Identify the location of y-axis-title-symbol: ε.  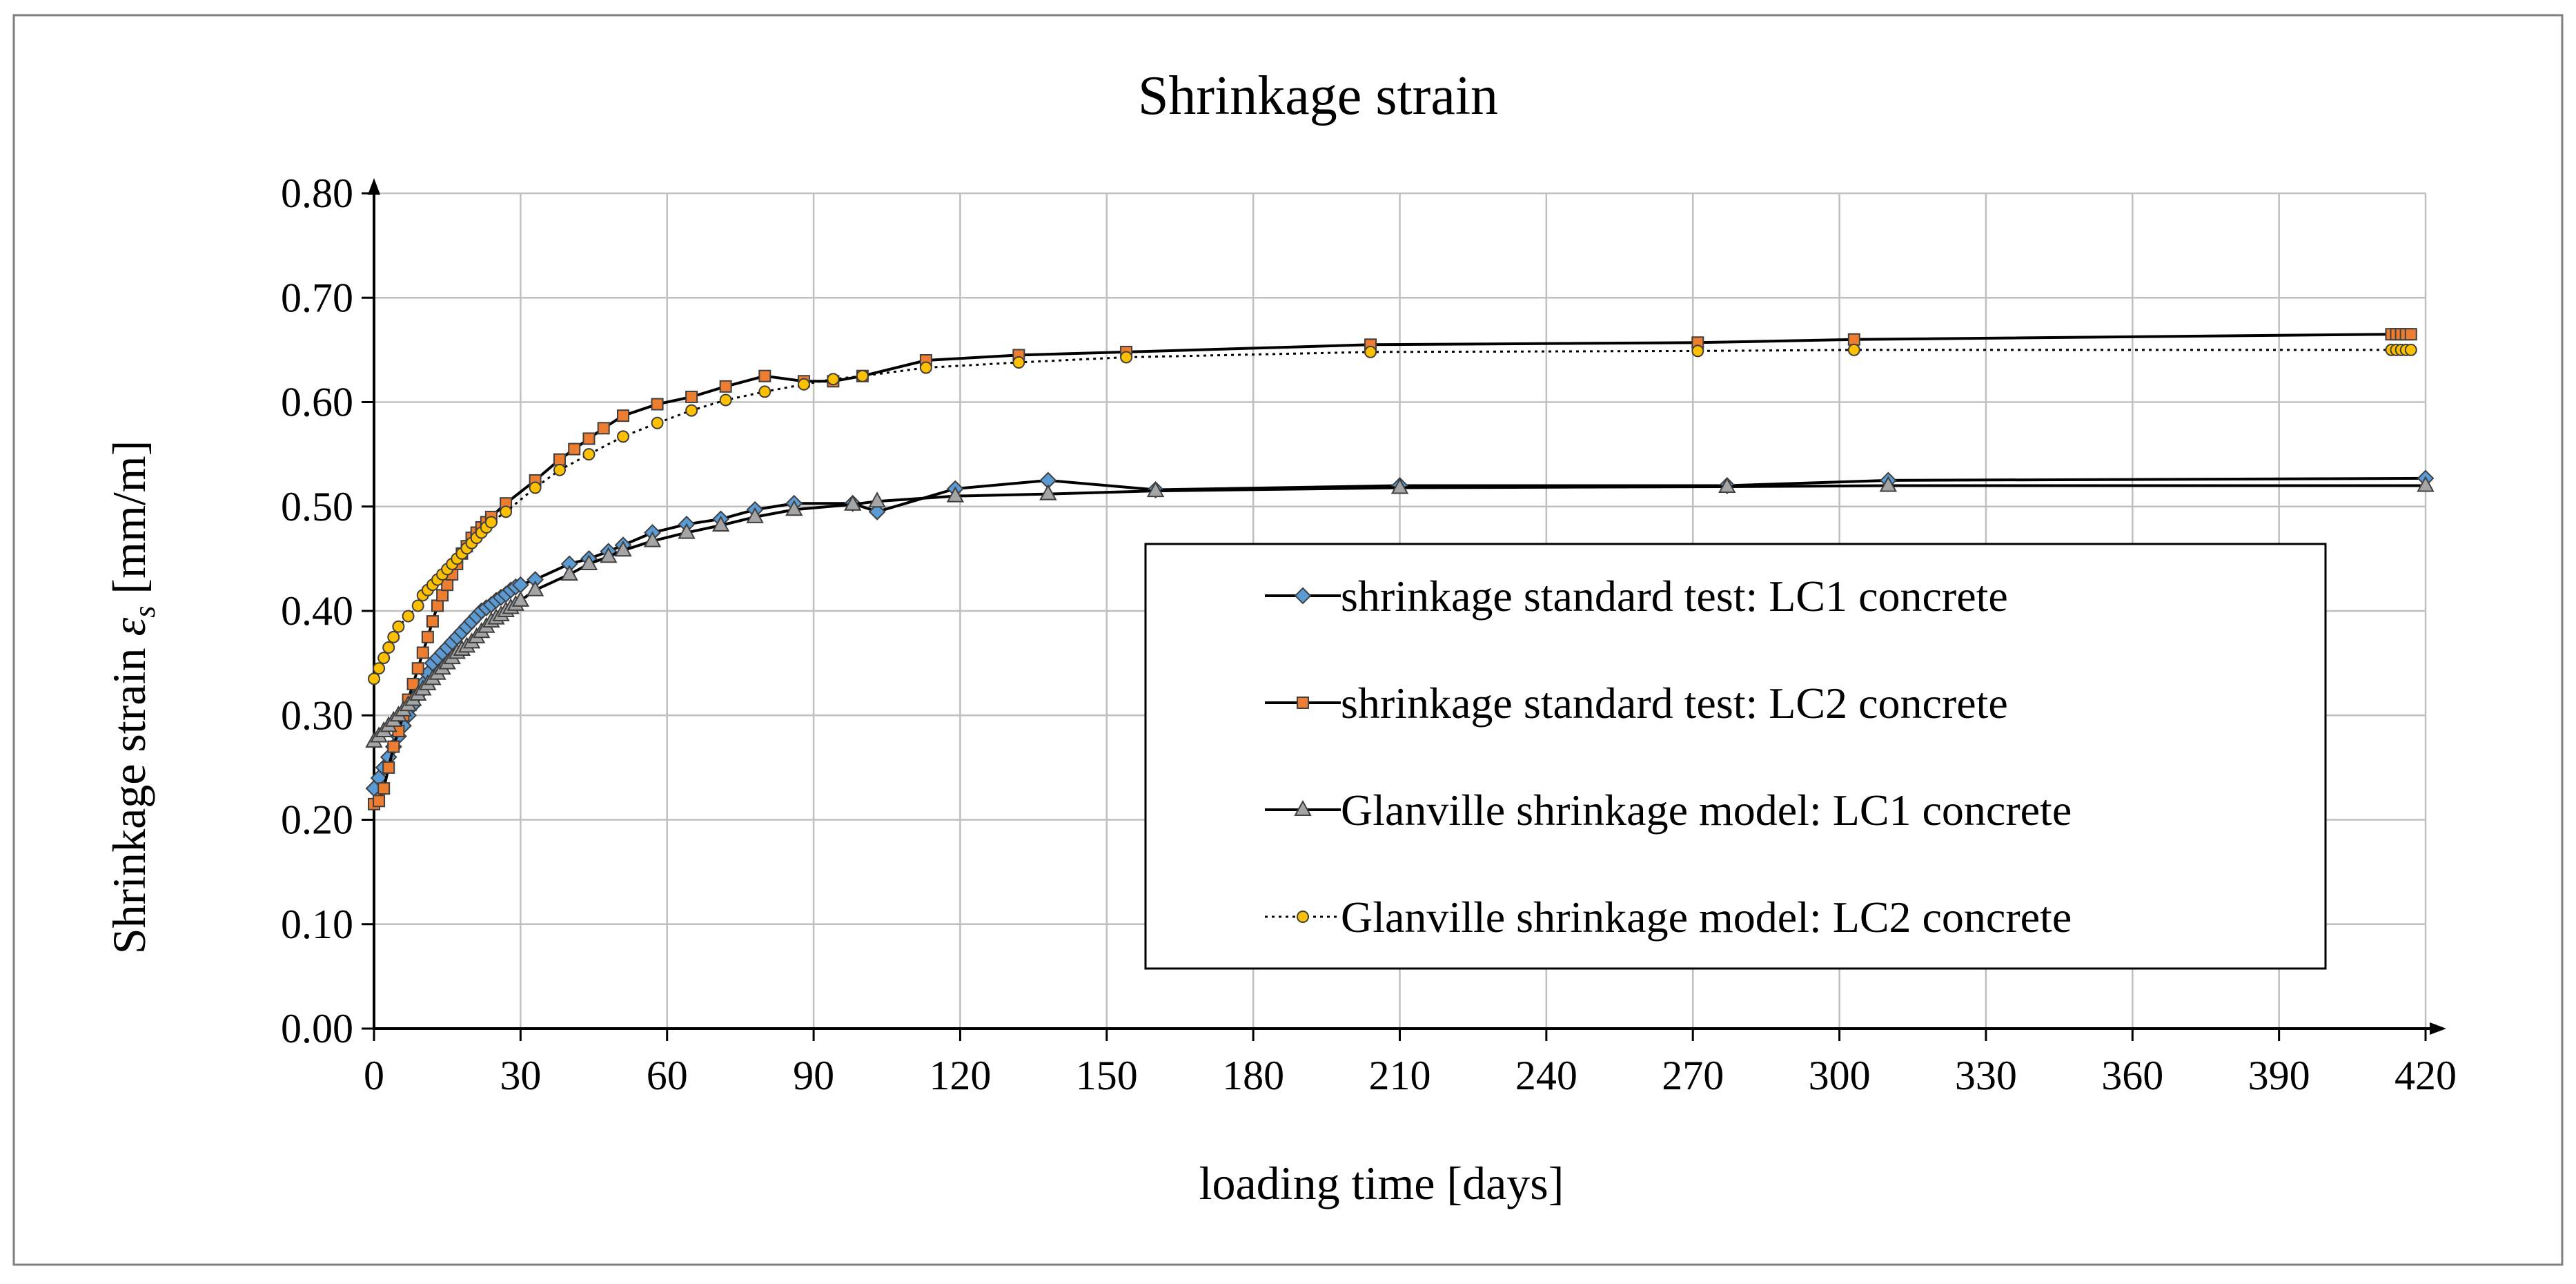
(129, 626).